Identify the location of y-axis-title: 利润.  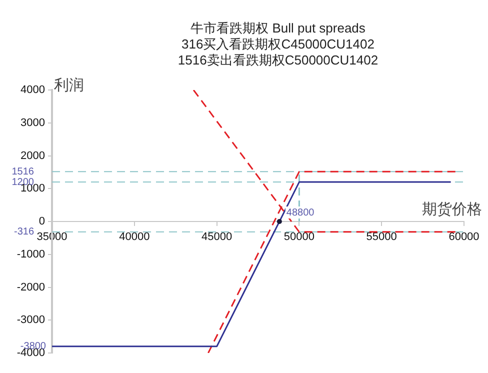
(69, 85).